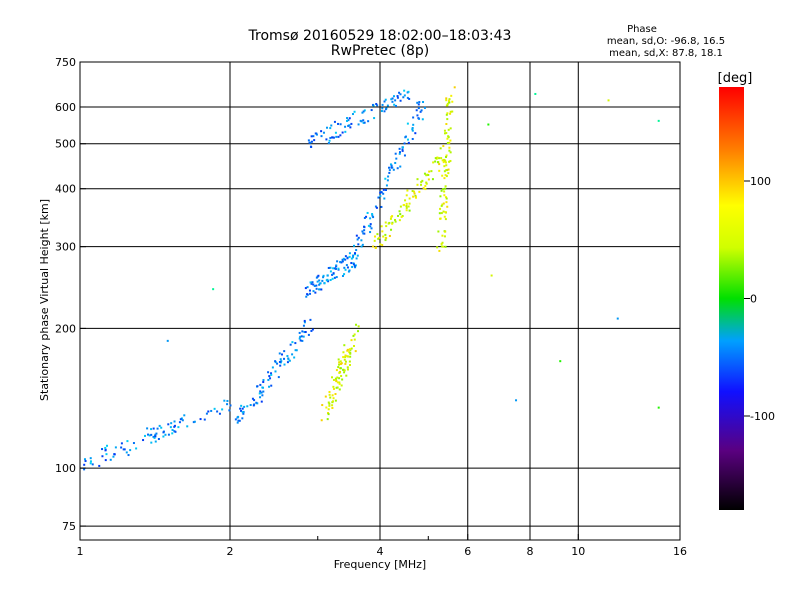  Describe the element at coordinates (666, 41) in the screenshot. I see `phase-info-o: mean, sd,O: -96.8, 16.5` at that location.